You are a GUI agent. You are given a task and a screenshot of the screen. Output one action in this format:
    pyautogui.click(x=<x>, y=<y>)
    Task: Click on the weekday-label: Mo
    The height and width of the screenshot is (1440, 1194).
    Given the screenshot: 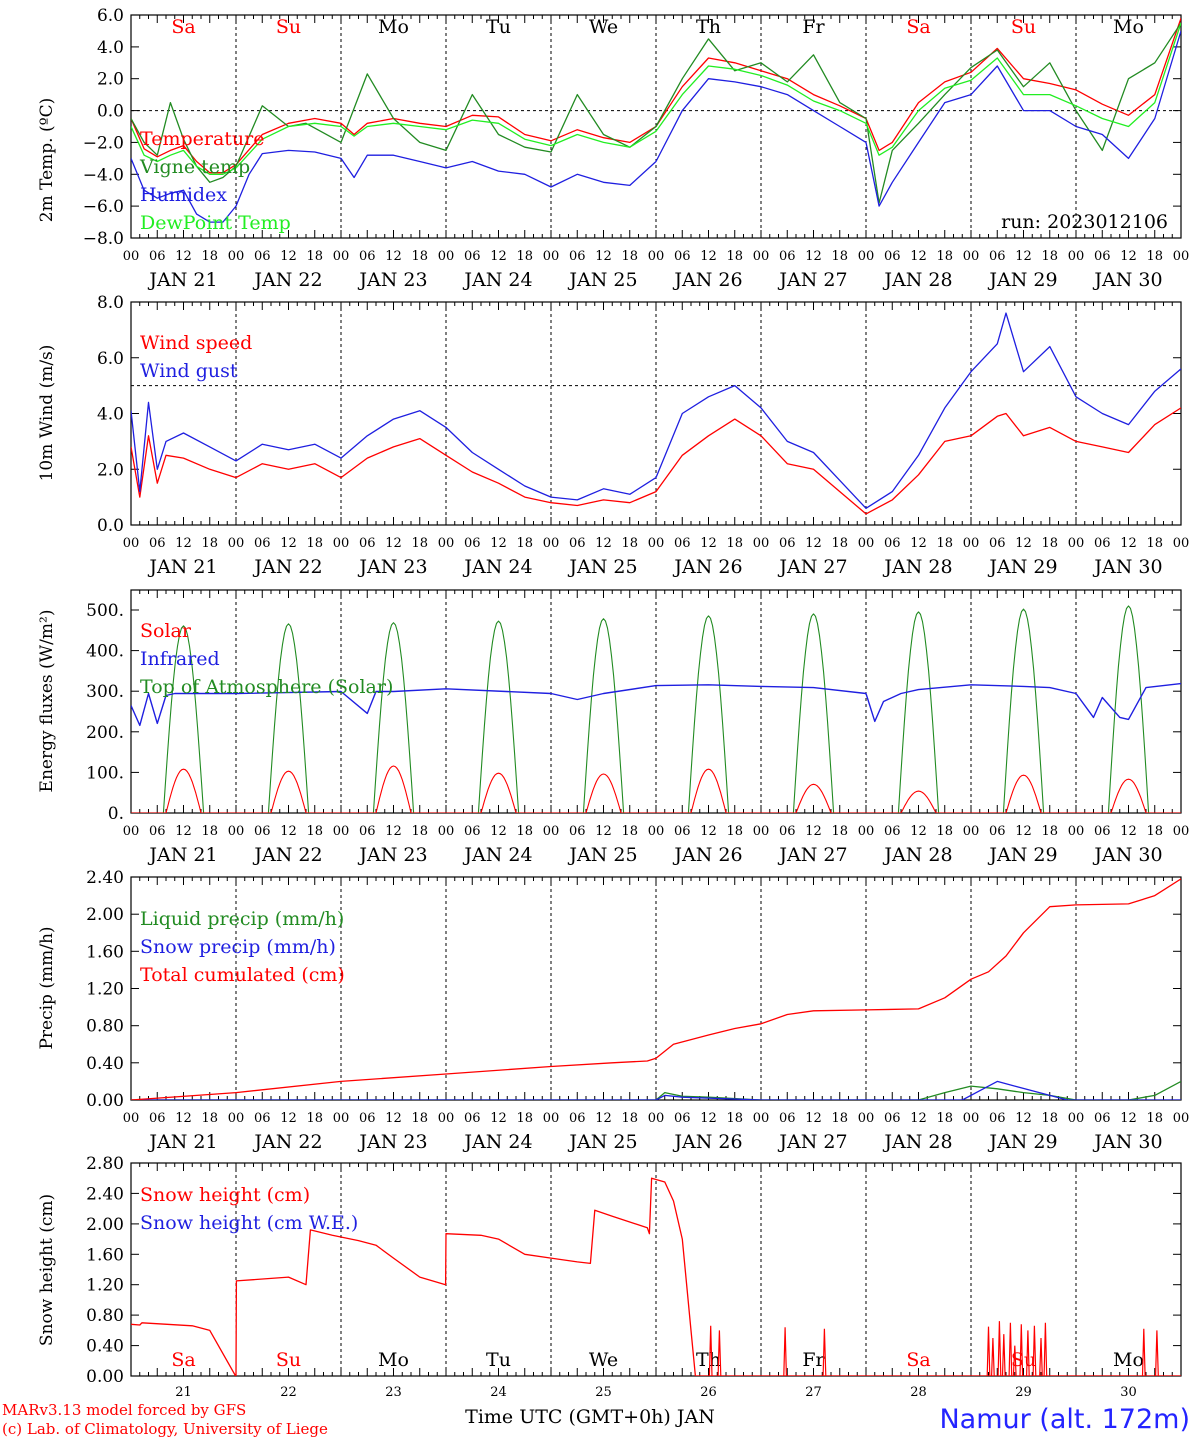 What is the action you would take?
    pyautogui.click(x=1128, y=1360)
    